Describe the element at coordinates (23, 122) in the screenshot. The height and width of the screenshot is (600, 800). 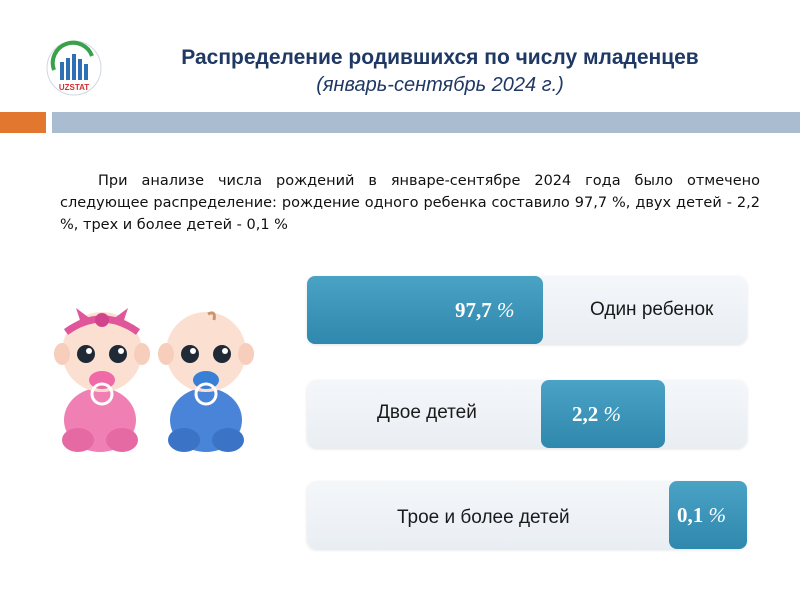
I see `accent-band-orange` at that location.